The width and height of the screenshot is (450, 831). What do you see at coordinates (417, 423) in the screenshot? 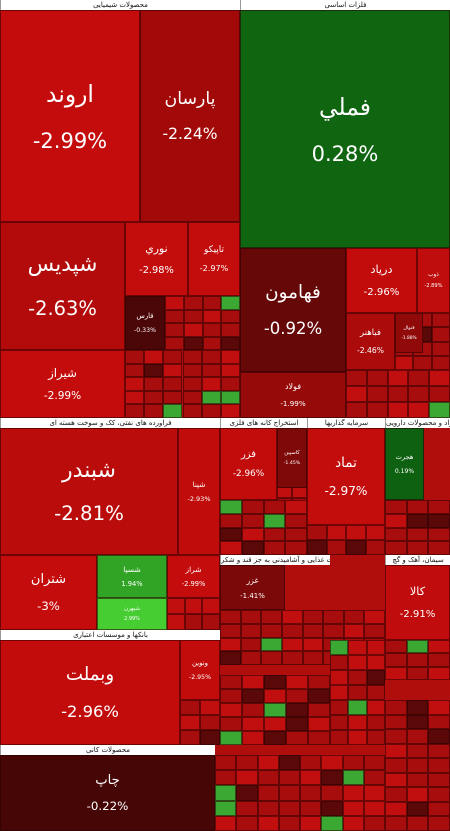
I see `sector-header: مواد و محصولات دارویی` at bounding box center [417, 423].